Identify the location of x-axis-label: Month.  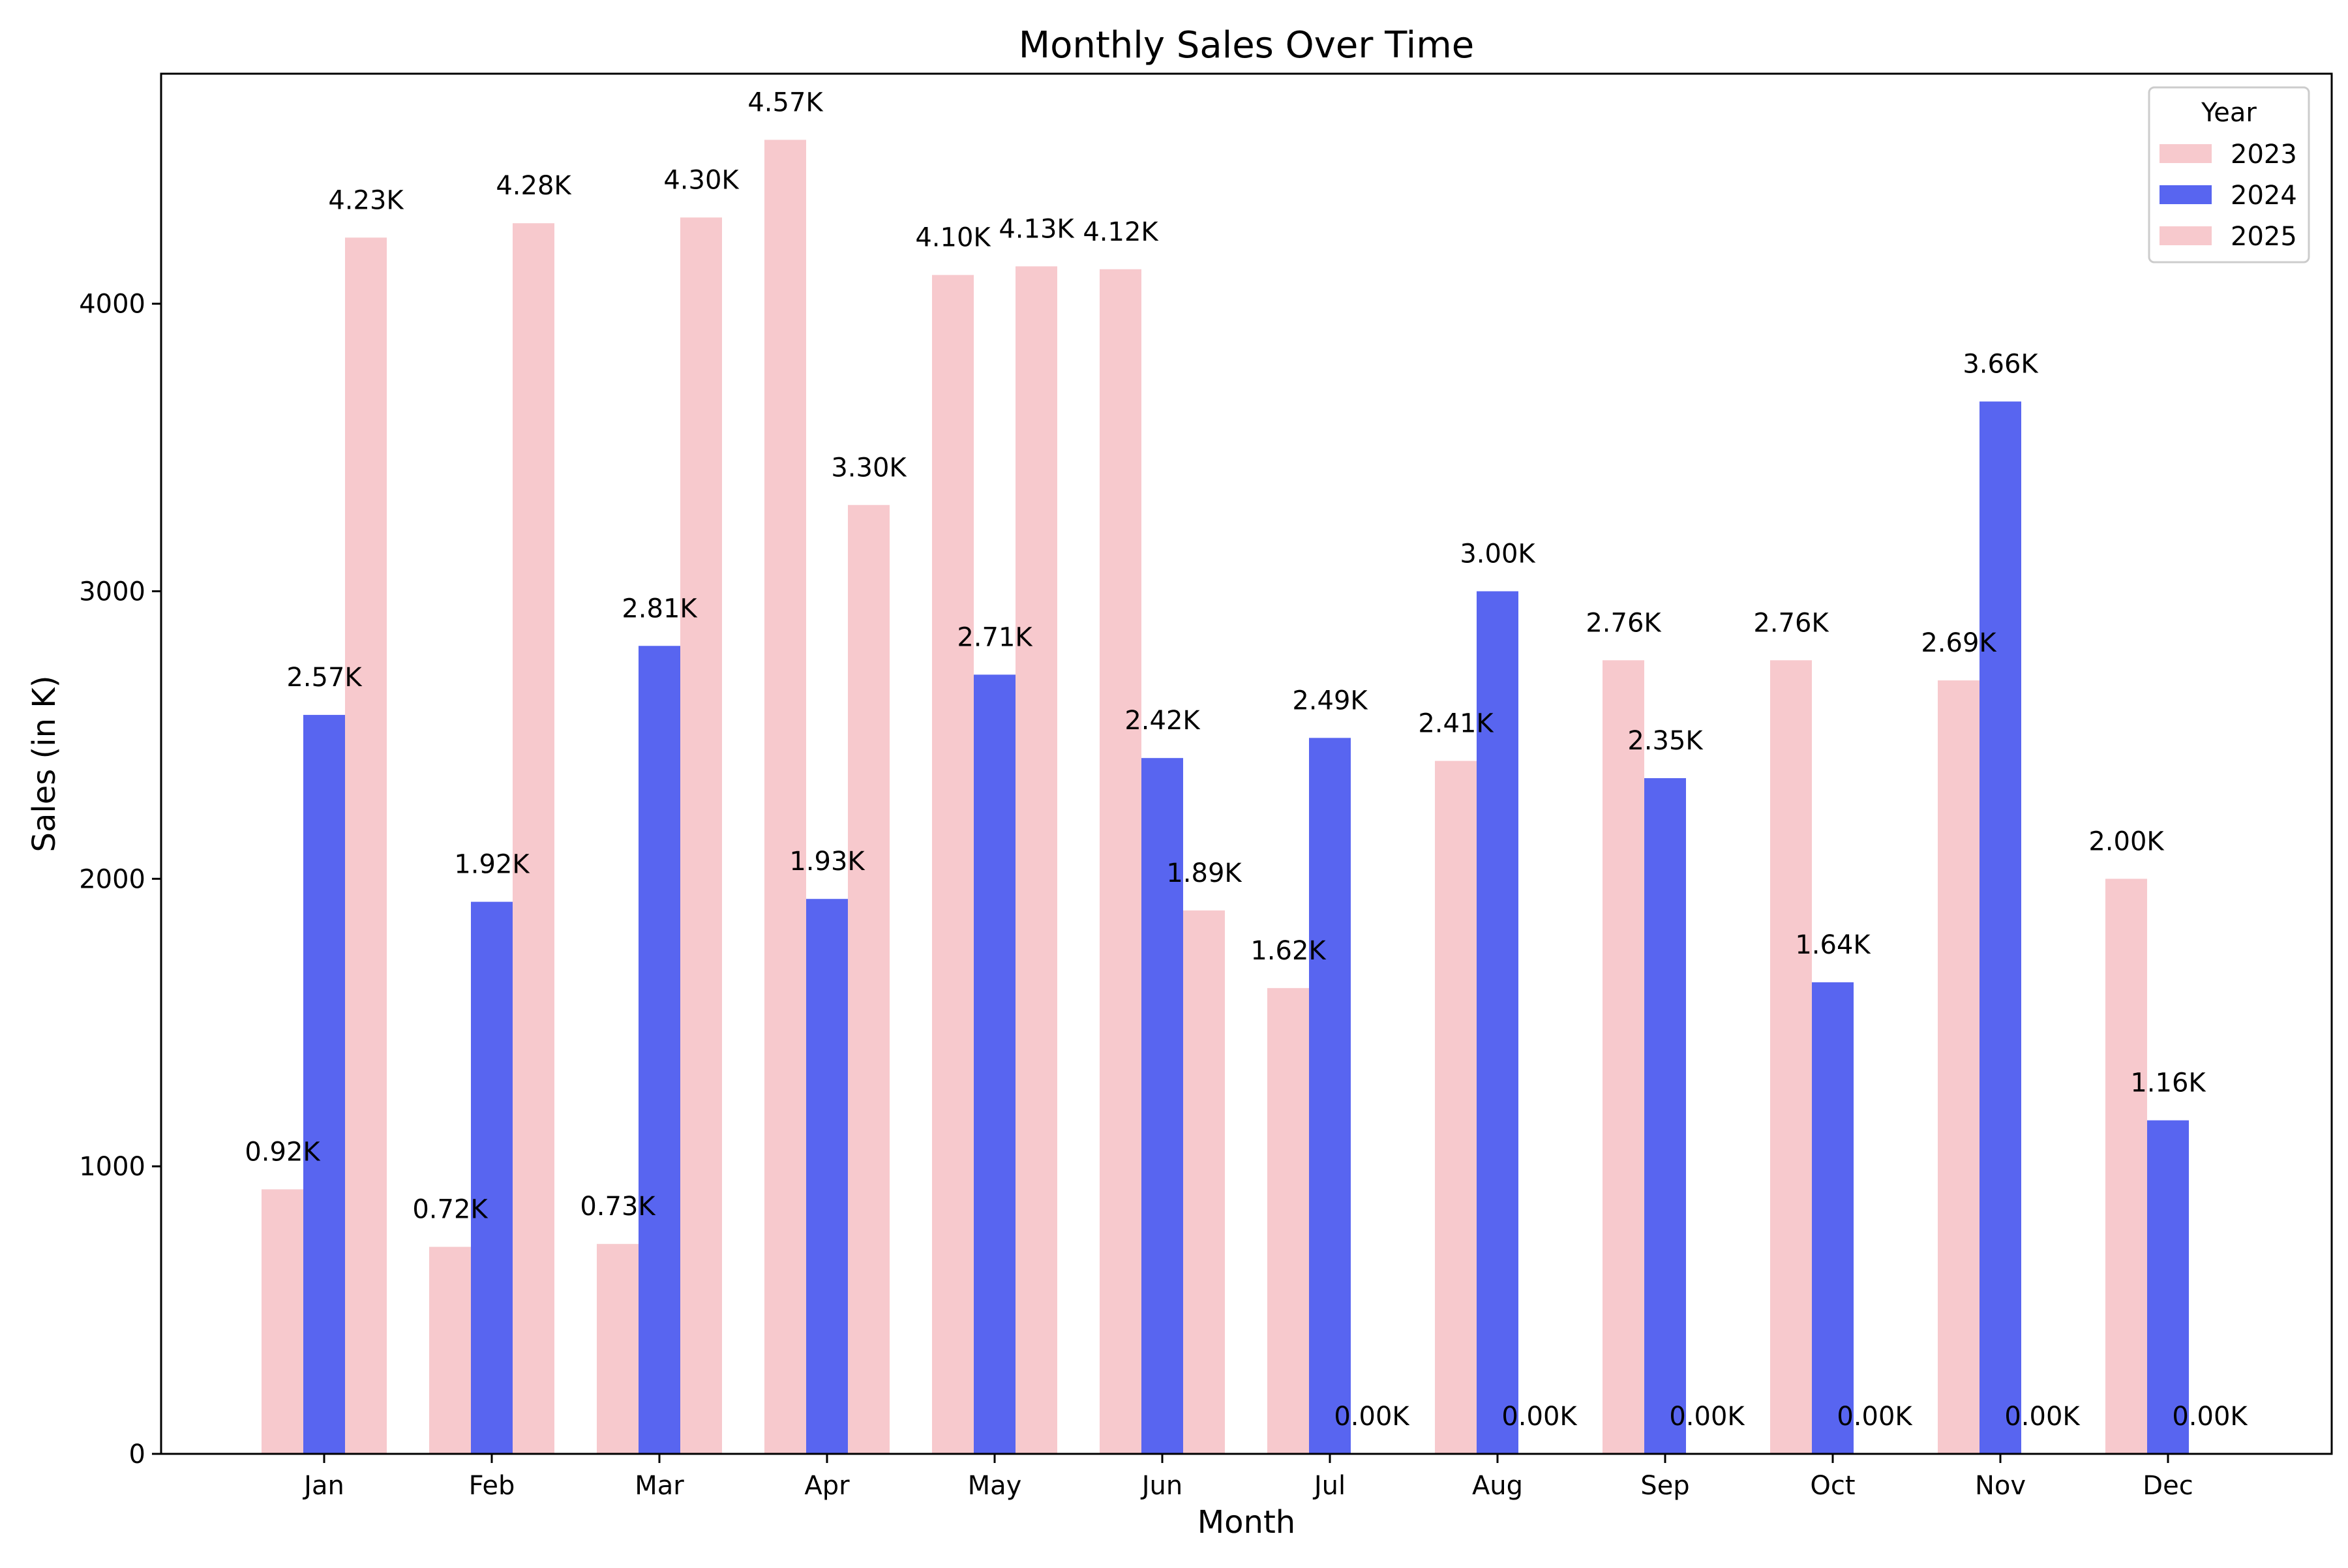
(1246, 1522).